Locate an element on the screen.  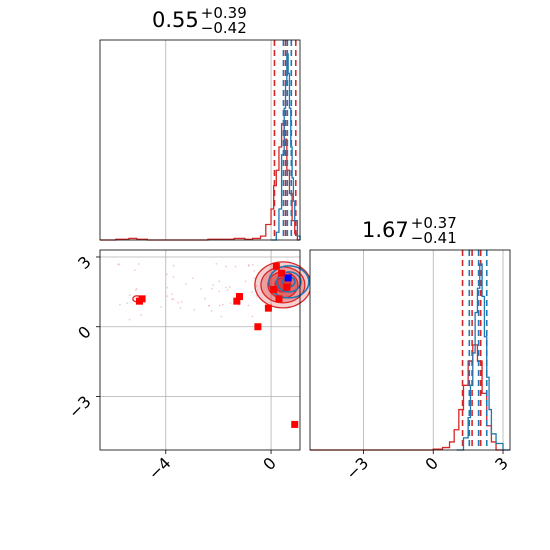
title-y-plus: +0.37 is located at coordinates (433, 223).